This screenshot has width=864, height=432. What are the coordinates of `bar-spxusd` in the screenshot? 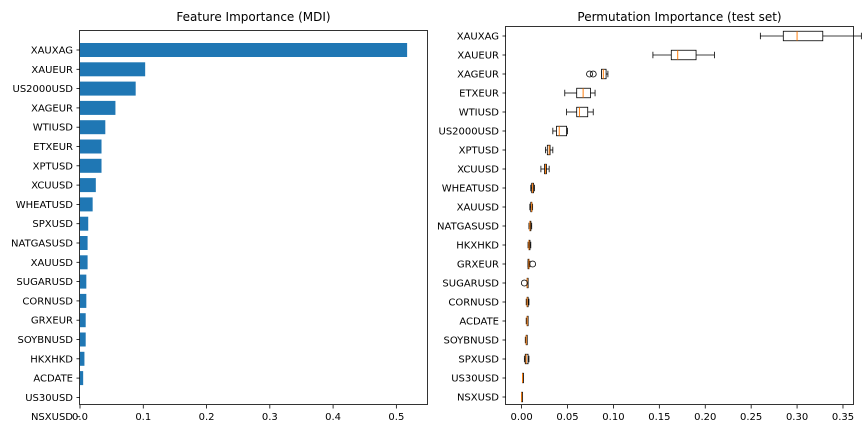 It's located at (84, 223).